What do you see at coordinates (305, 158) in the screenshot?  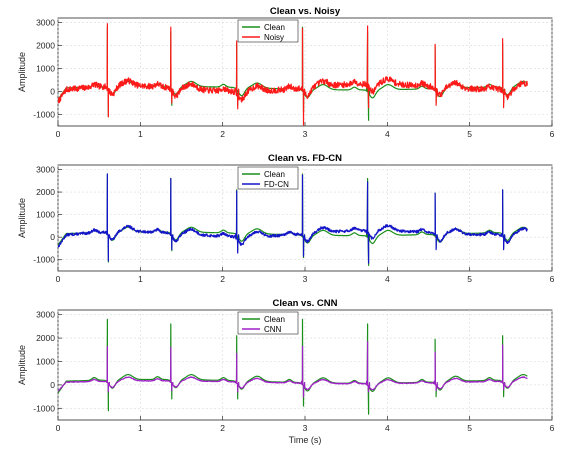 I see `chart-title: Clean vs. FD-CN` at bounding box center [305, 158].